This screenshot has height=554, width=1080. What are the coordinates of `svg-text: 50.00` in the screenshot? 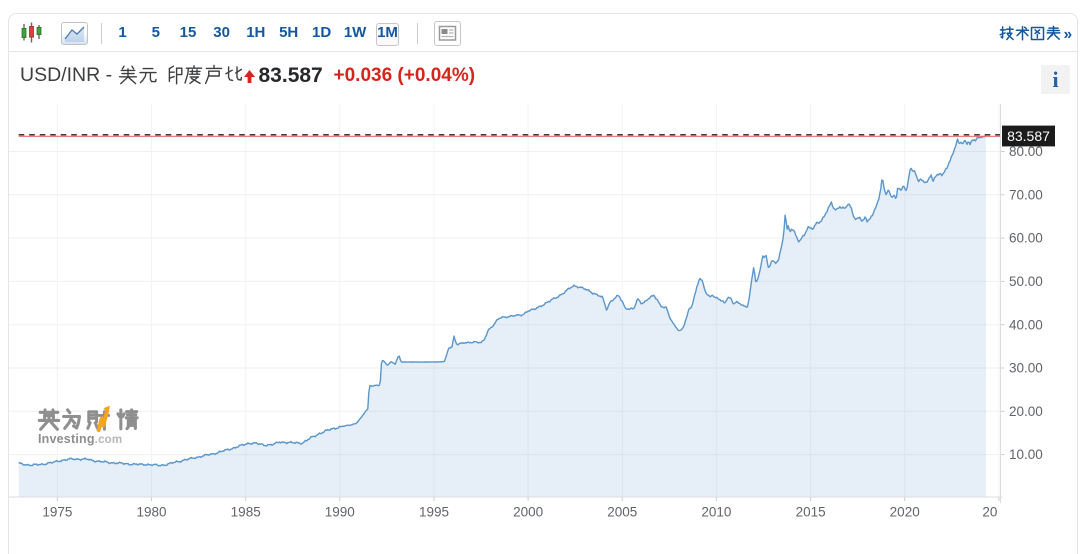 It's located at (1026, 281).